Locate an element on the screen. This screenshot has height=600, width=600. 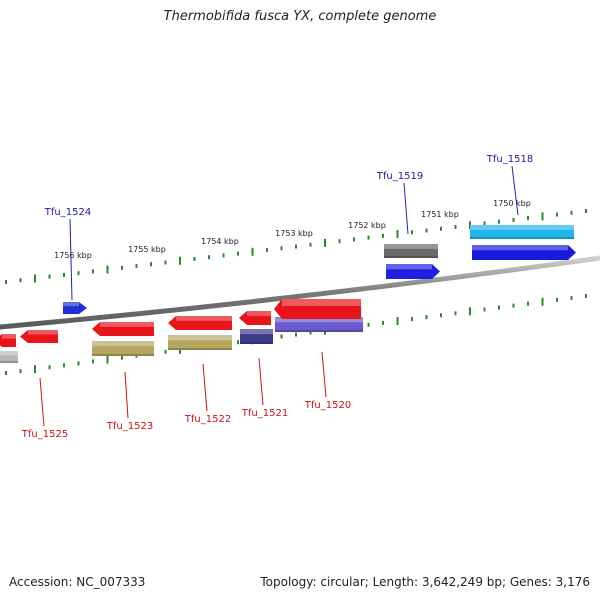
gene-label: Tfu_1519 is located at coordinates (399, 176).